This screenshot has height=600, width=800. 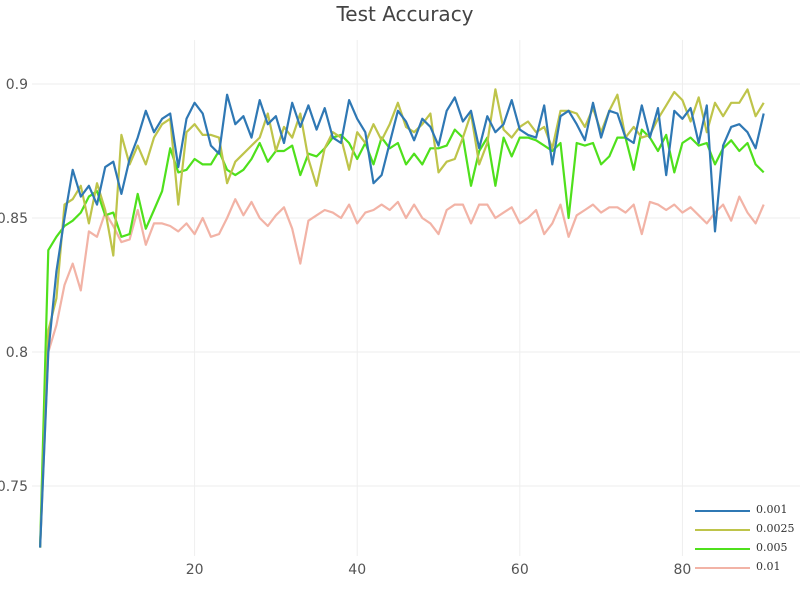 I want to click on x-tick-label: 80, so click(x=683, y=570).